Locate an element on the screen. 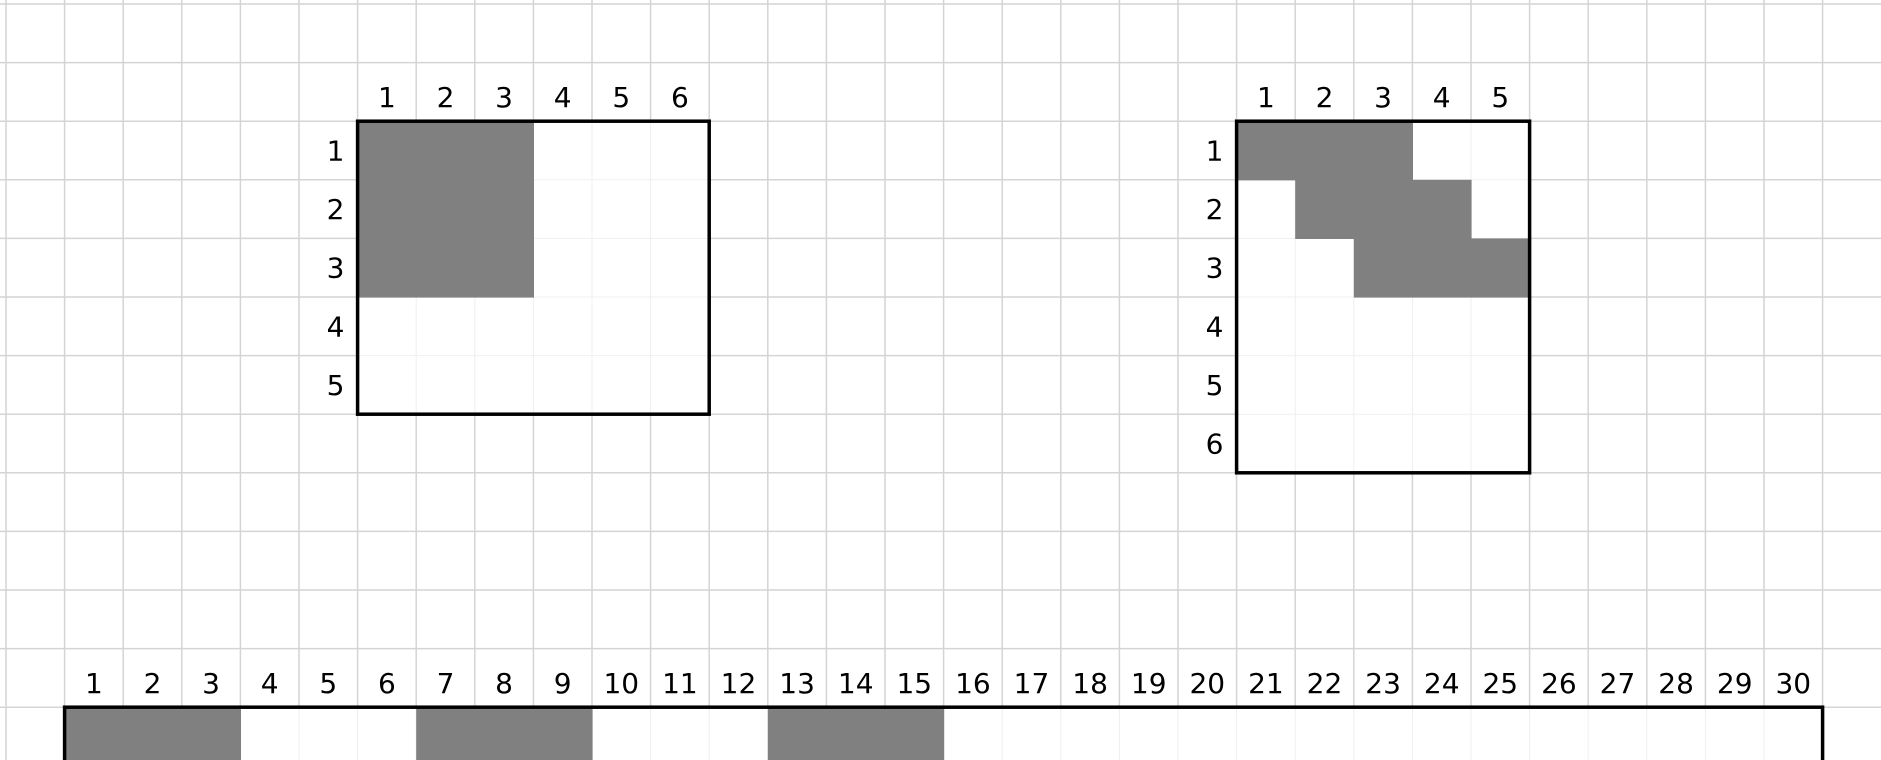  strip-col-label: 25 is located at coordinates (1500, 683).